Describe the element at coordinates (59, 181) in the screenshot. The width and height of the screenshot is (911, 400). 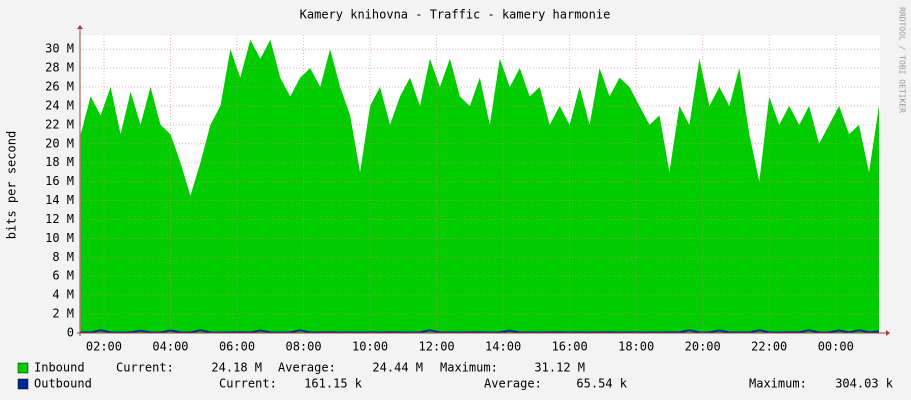
I see `y-tick-label: 16 M` at that location.